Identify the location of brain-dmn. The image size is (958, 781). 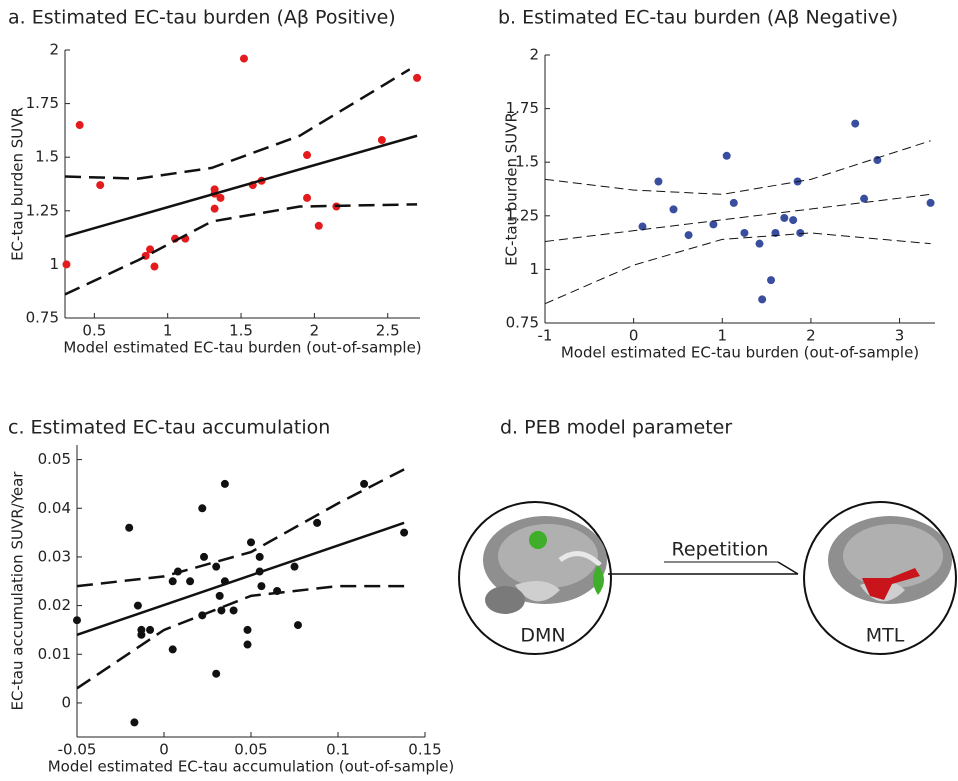
(535, 578).